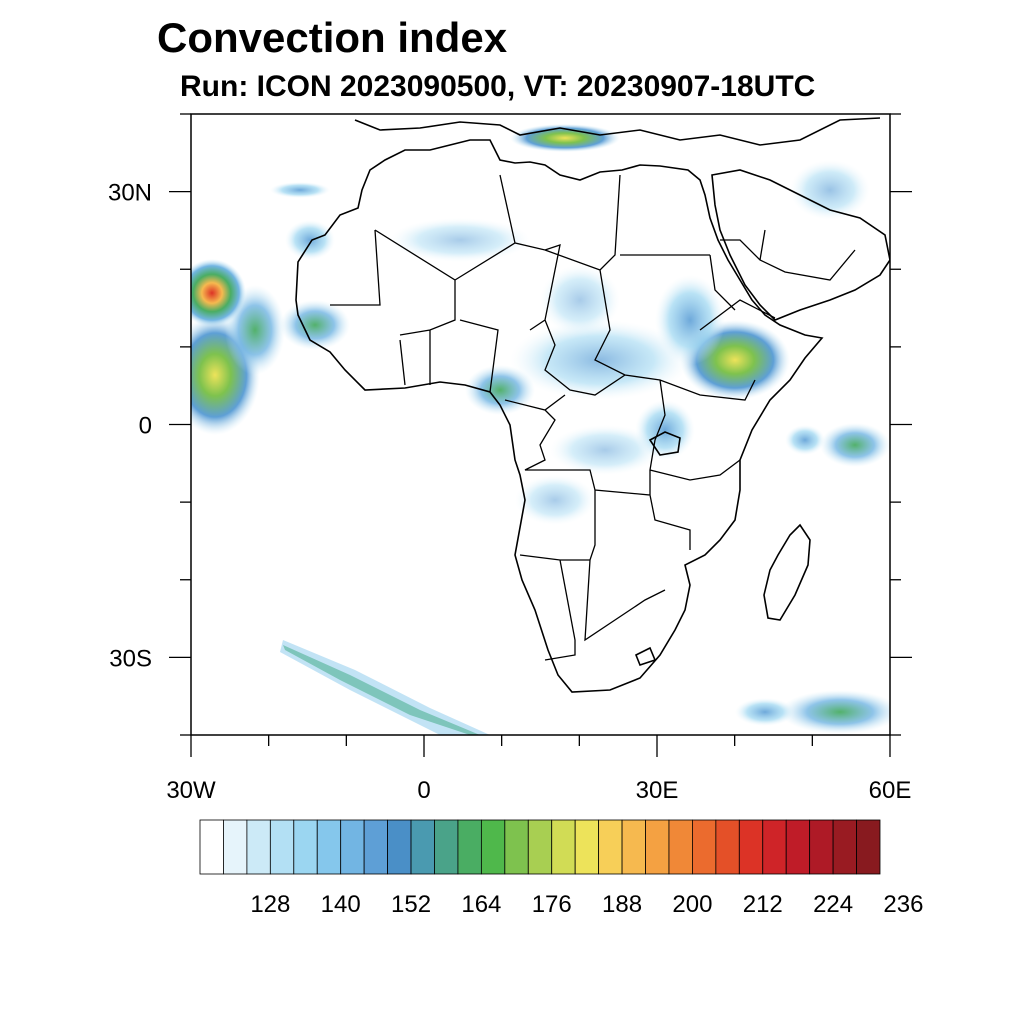 The height and width of the screenshot is (1024, 1024). What do you see at coordinates (657, 790) in the screenshot?
I see `x-tick-label: 30E` at bounding box center [657, 790].